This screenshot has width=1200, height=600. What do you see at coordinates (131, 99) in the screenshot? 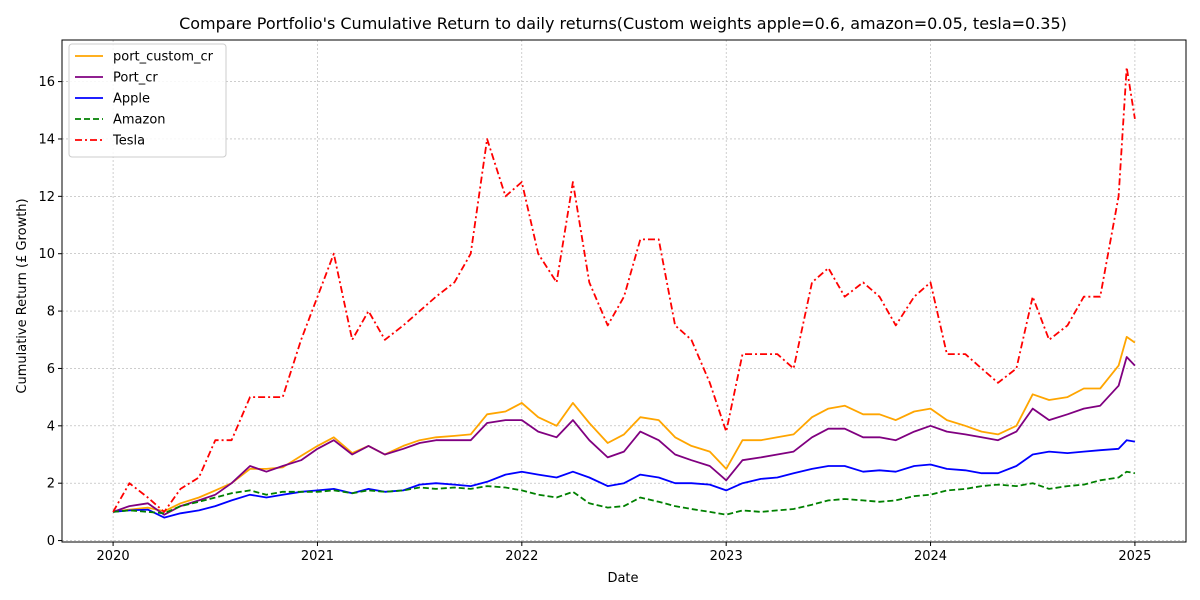
I see `legend-label: Apple` at bounding box center [131, 99].